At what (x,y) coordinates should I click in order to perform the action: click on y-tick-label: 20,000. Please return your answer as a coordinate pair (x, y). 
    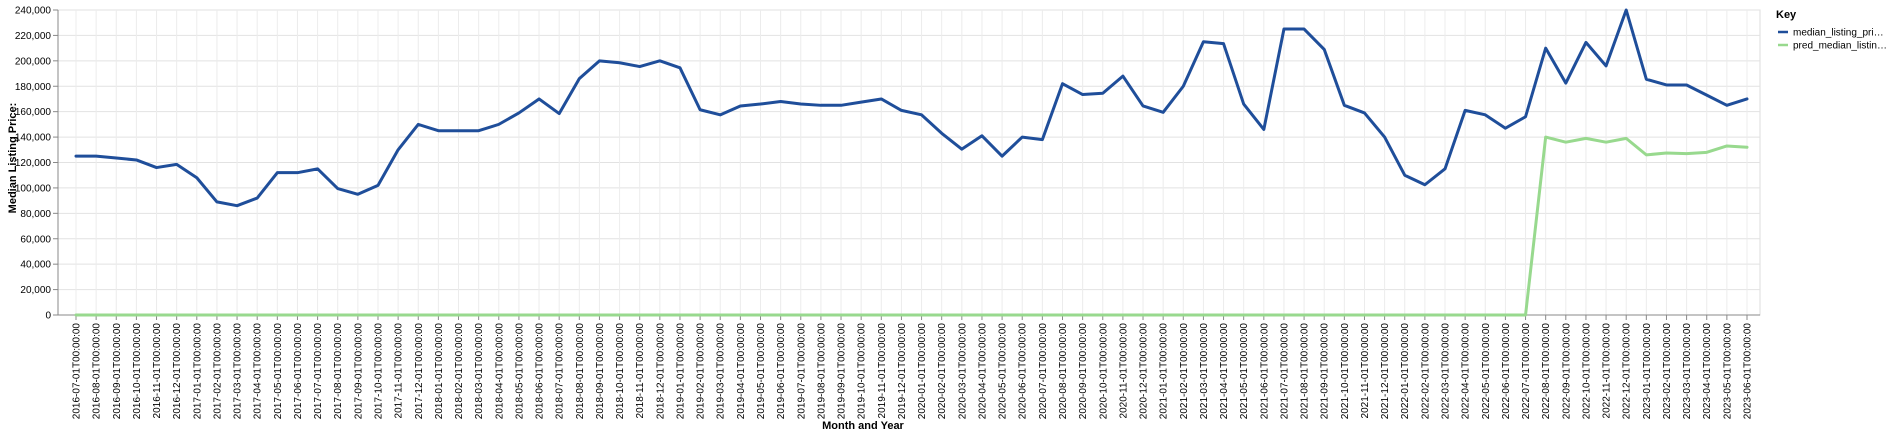
    Looking at the image, I should click on (35, 290).